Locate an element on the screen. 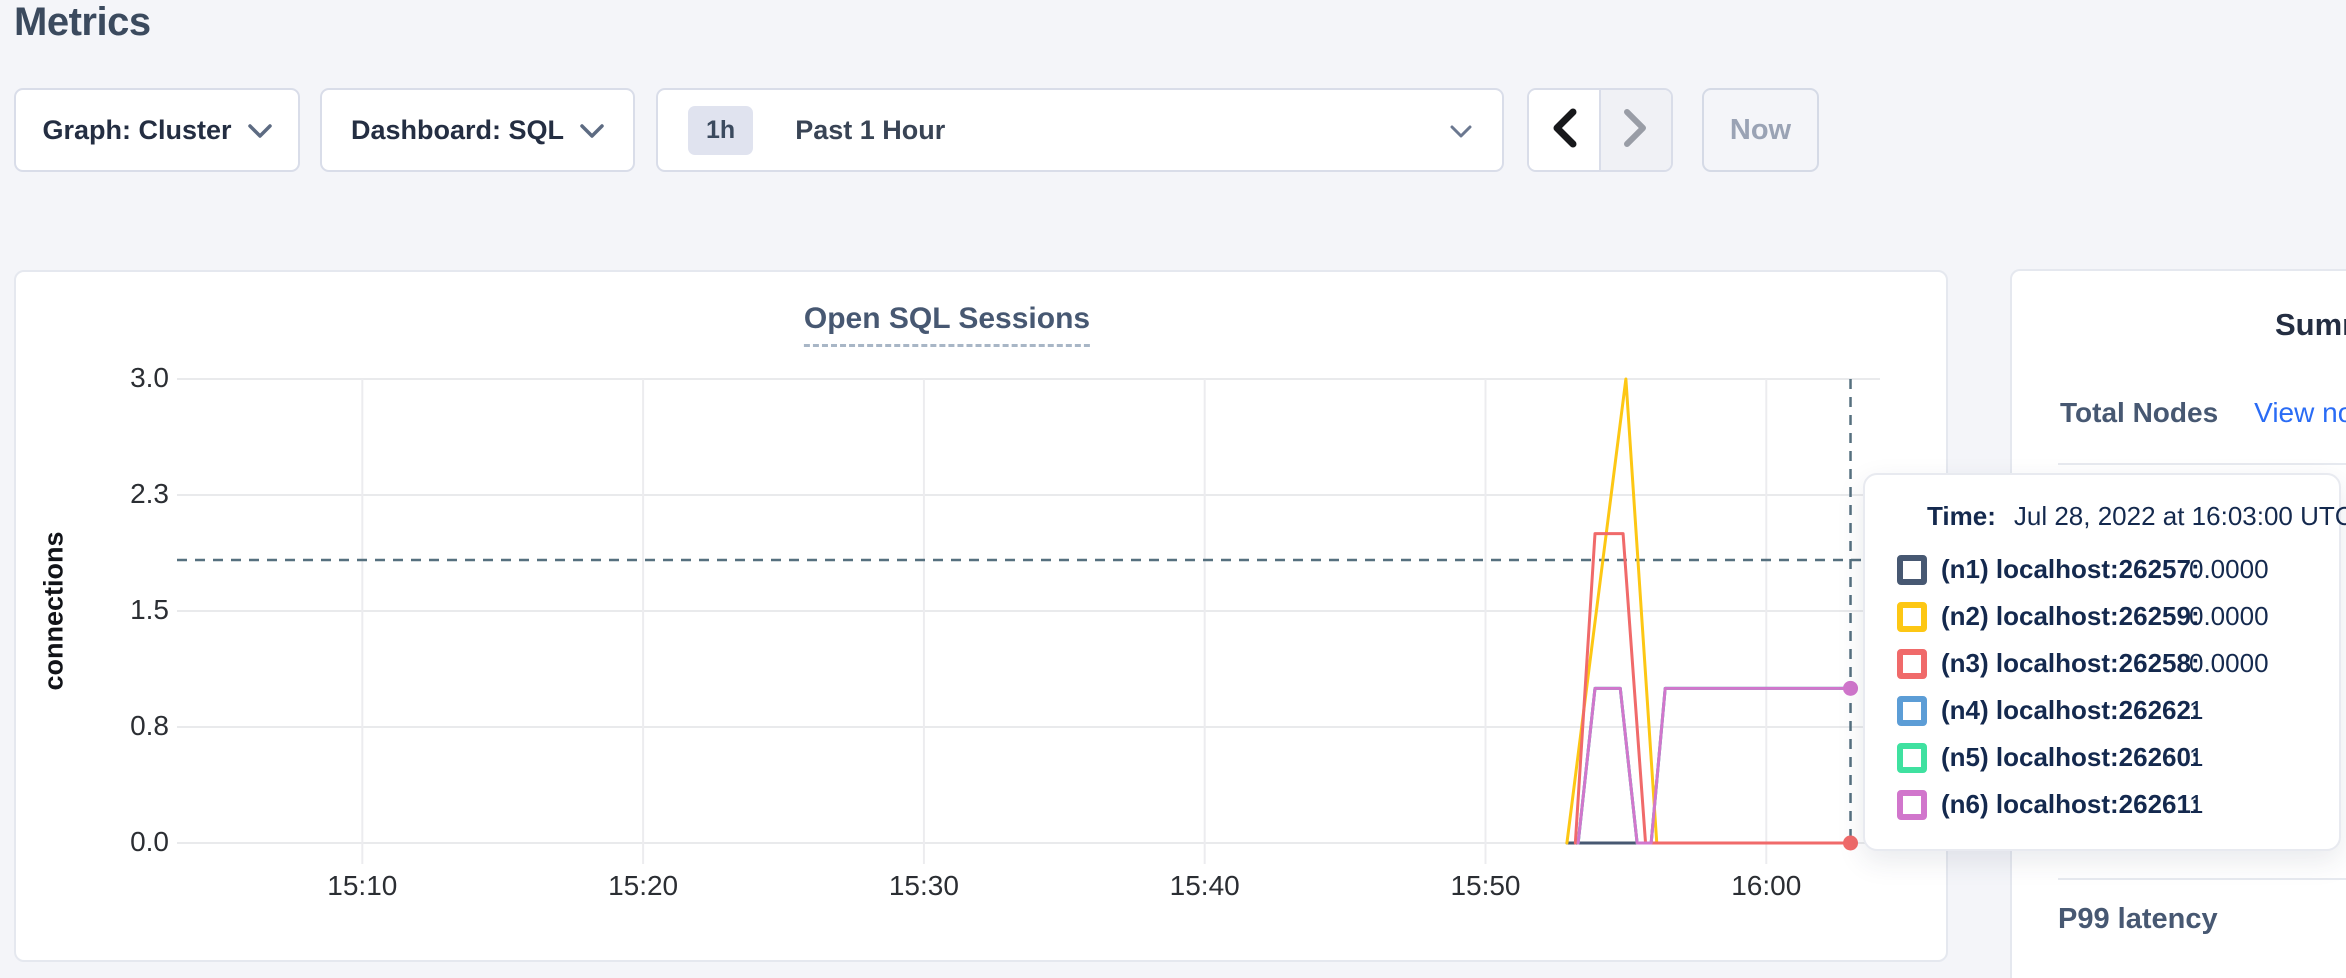  legend-label: (n2) localhost:26259: is located at coordinates (2070, 616).